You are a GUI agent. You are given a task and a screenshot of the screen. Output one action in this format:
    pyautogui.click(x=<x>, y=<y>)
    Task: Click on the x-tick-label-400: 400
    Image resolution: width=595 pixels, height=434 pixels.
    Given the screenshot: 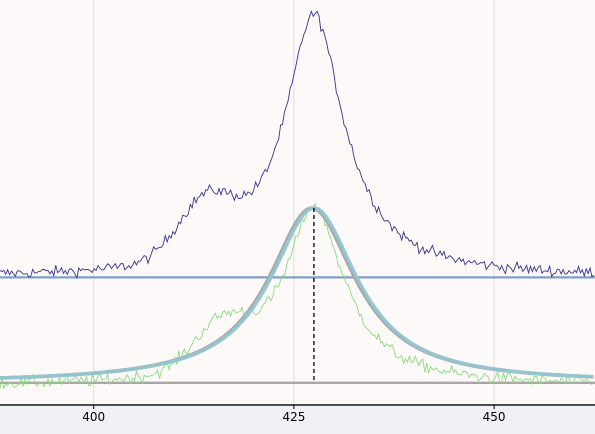 What is the action you would take?
    pyautogui.click(x=93, y=417)
    